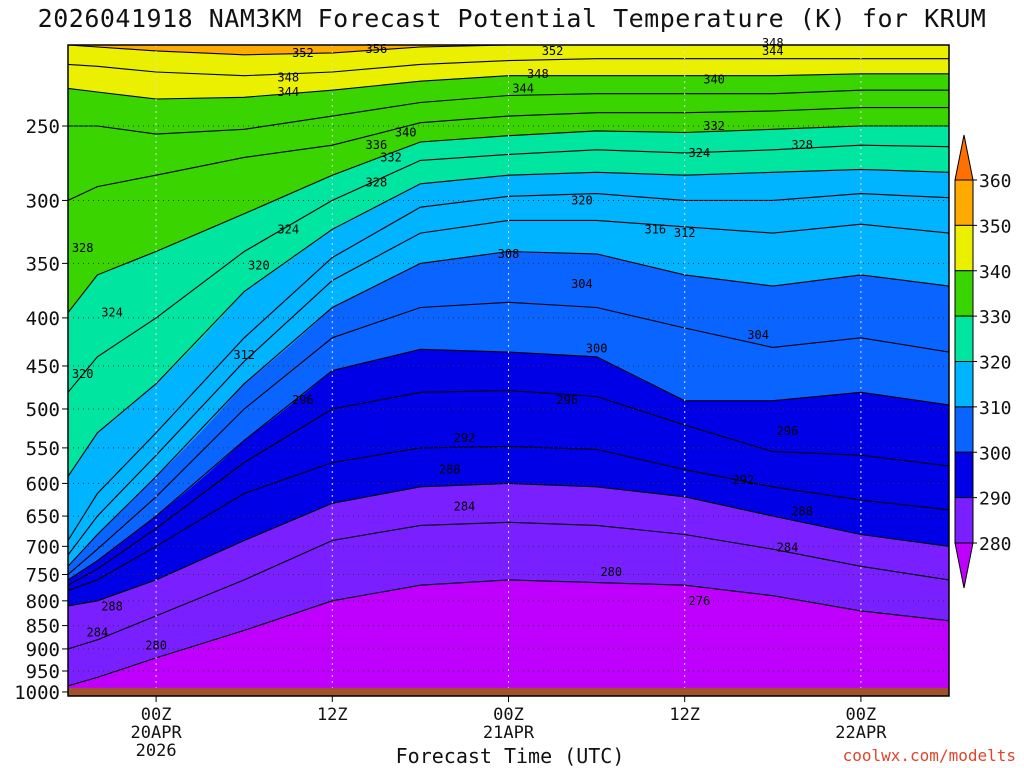 The height and width of the screenshot is (768, 1024). I want to click on y-tick-label: 900, so click(43, 650).